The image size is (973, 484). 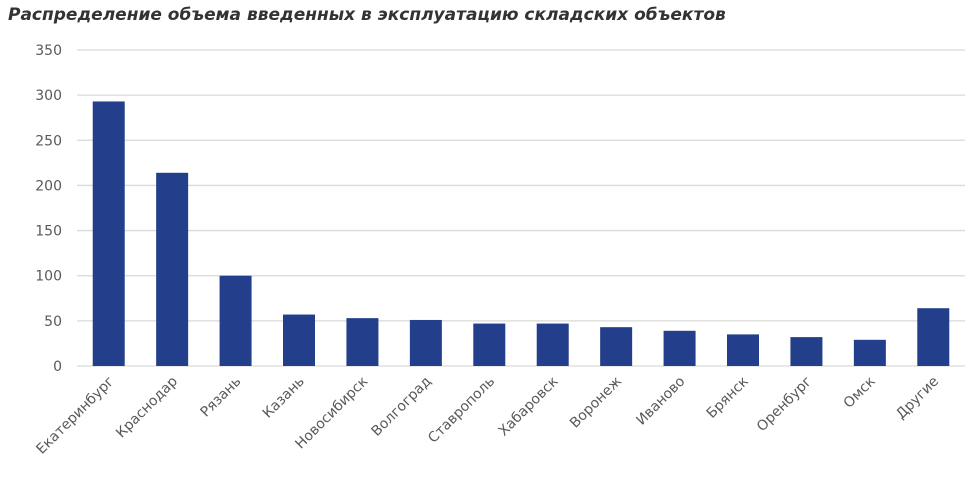 I want to click on y-tick-label: 350, so click(x=48, y=51).